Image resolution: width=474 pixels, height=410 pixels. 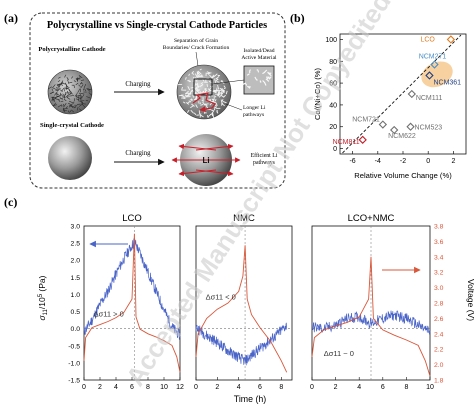 What do you see at coordinates (164, 387) in the screenshot?
I see `xtick-label: 10` at bounding box center [164, 387].